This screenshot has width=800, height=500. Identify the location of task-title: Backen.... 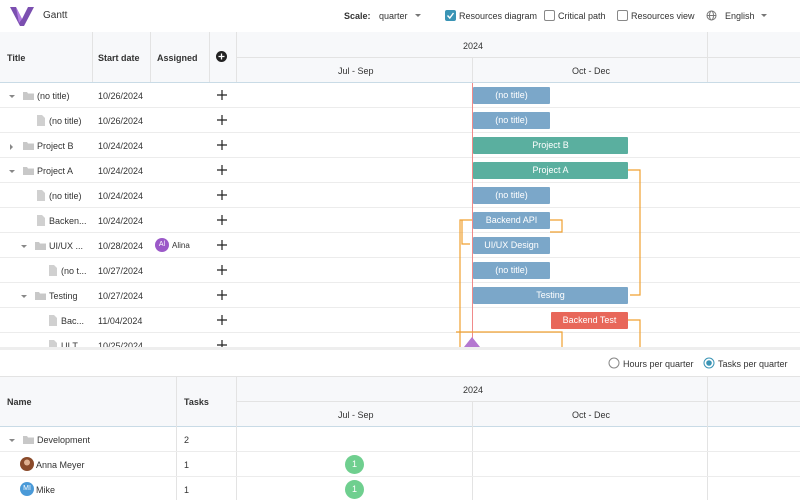
(68, 221).